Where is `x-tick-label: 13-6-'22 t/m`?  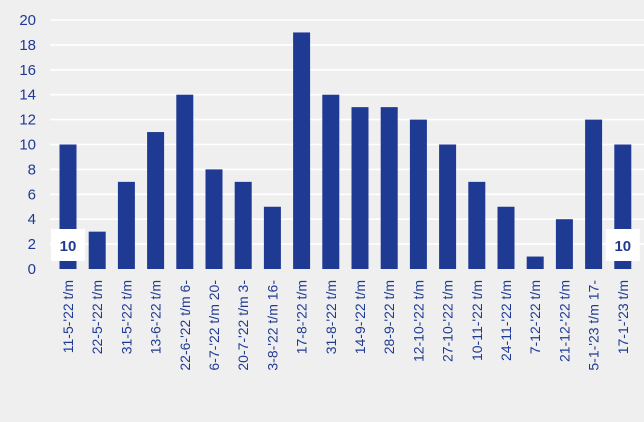
x-tick-label: 13-6-'22 t/m is located at coordinates (156, 317).